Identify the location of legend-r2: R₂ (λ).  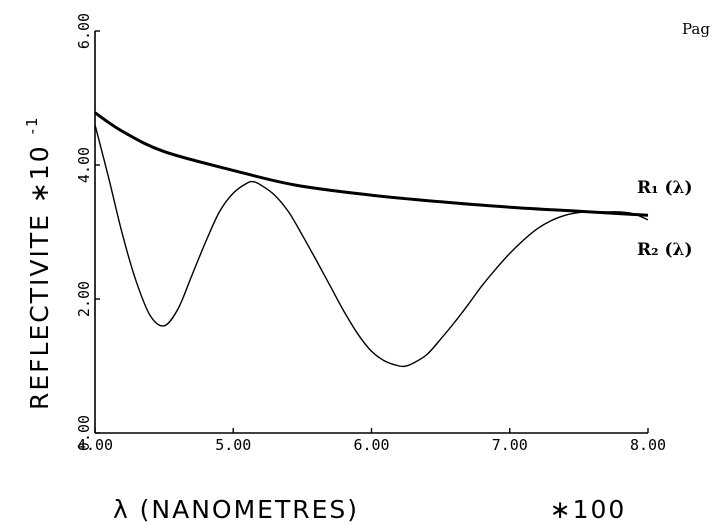
(665, 250).